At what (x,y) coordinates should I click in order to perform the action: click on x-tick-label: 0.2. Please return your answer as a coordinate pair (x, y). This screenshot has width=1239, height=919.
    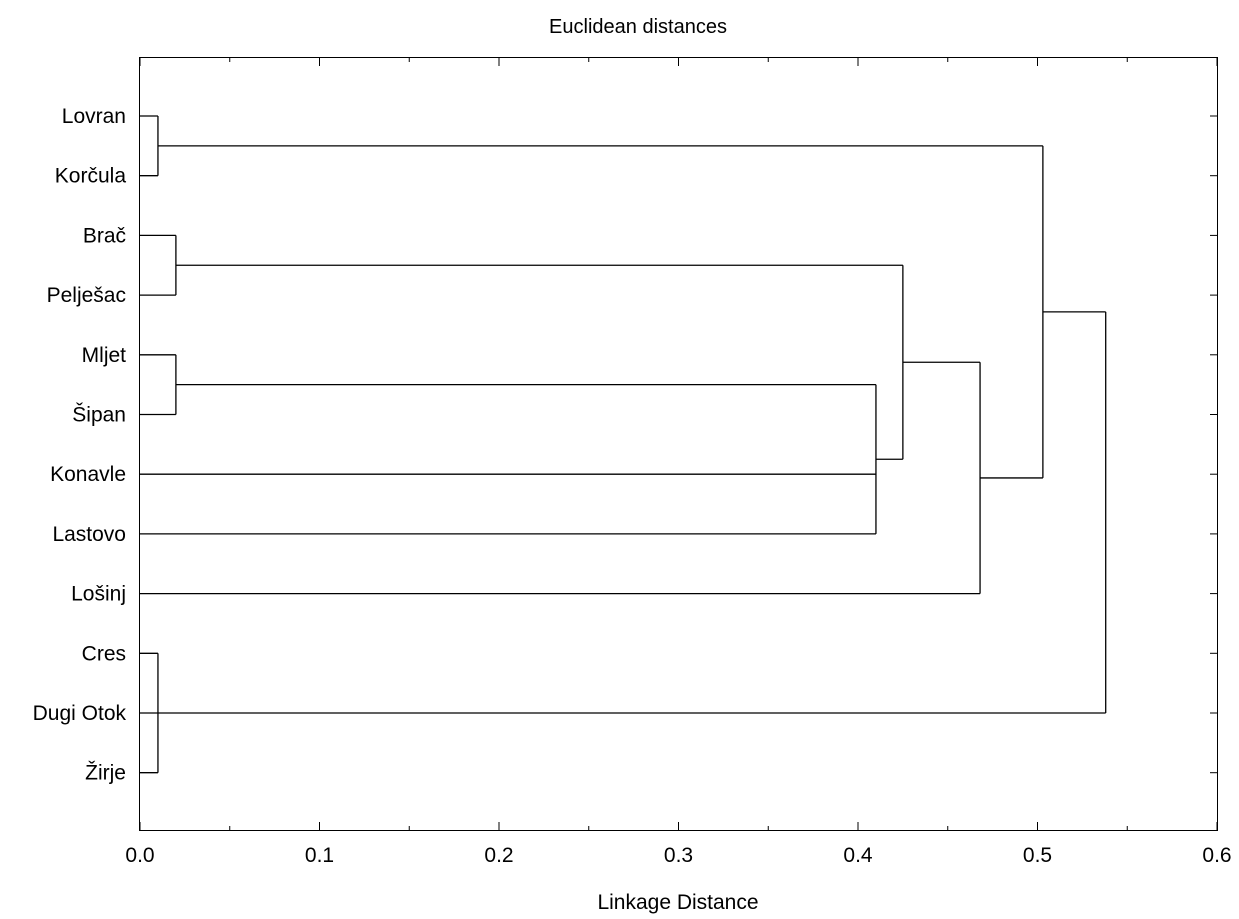
    Looking at the image, I should click on (498, 855).